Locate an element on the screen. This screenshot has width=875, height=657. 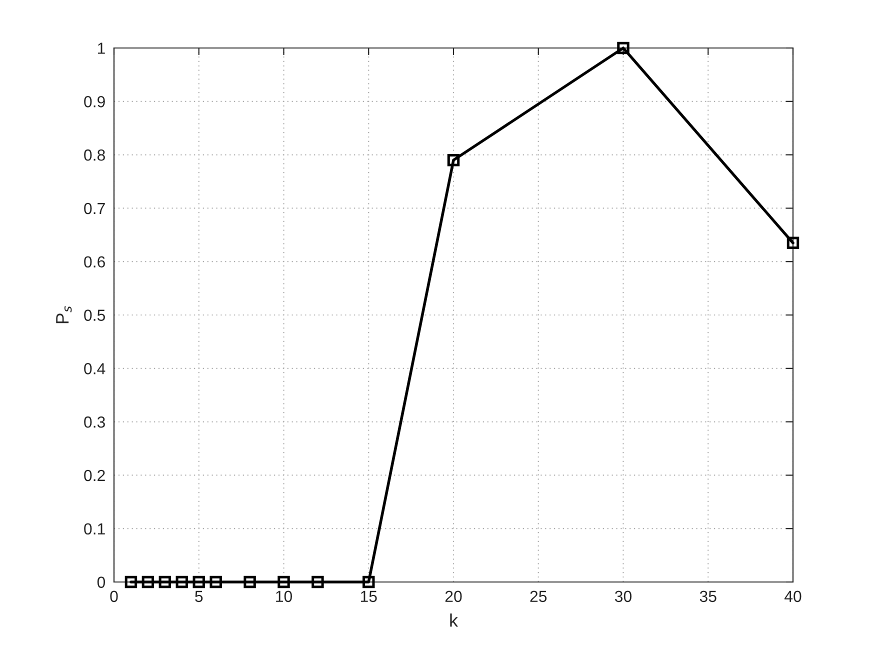
y-tick-label: 0.7 is located at coordinates (94, 208).